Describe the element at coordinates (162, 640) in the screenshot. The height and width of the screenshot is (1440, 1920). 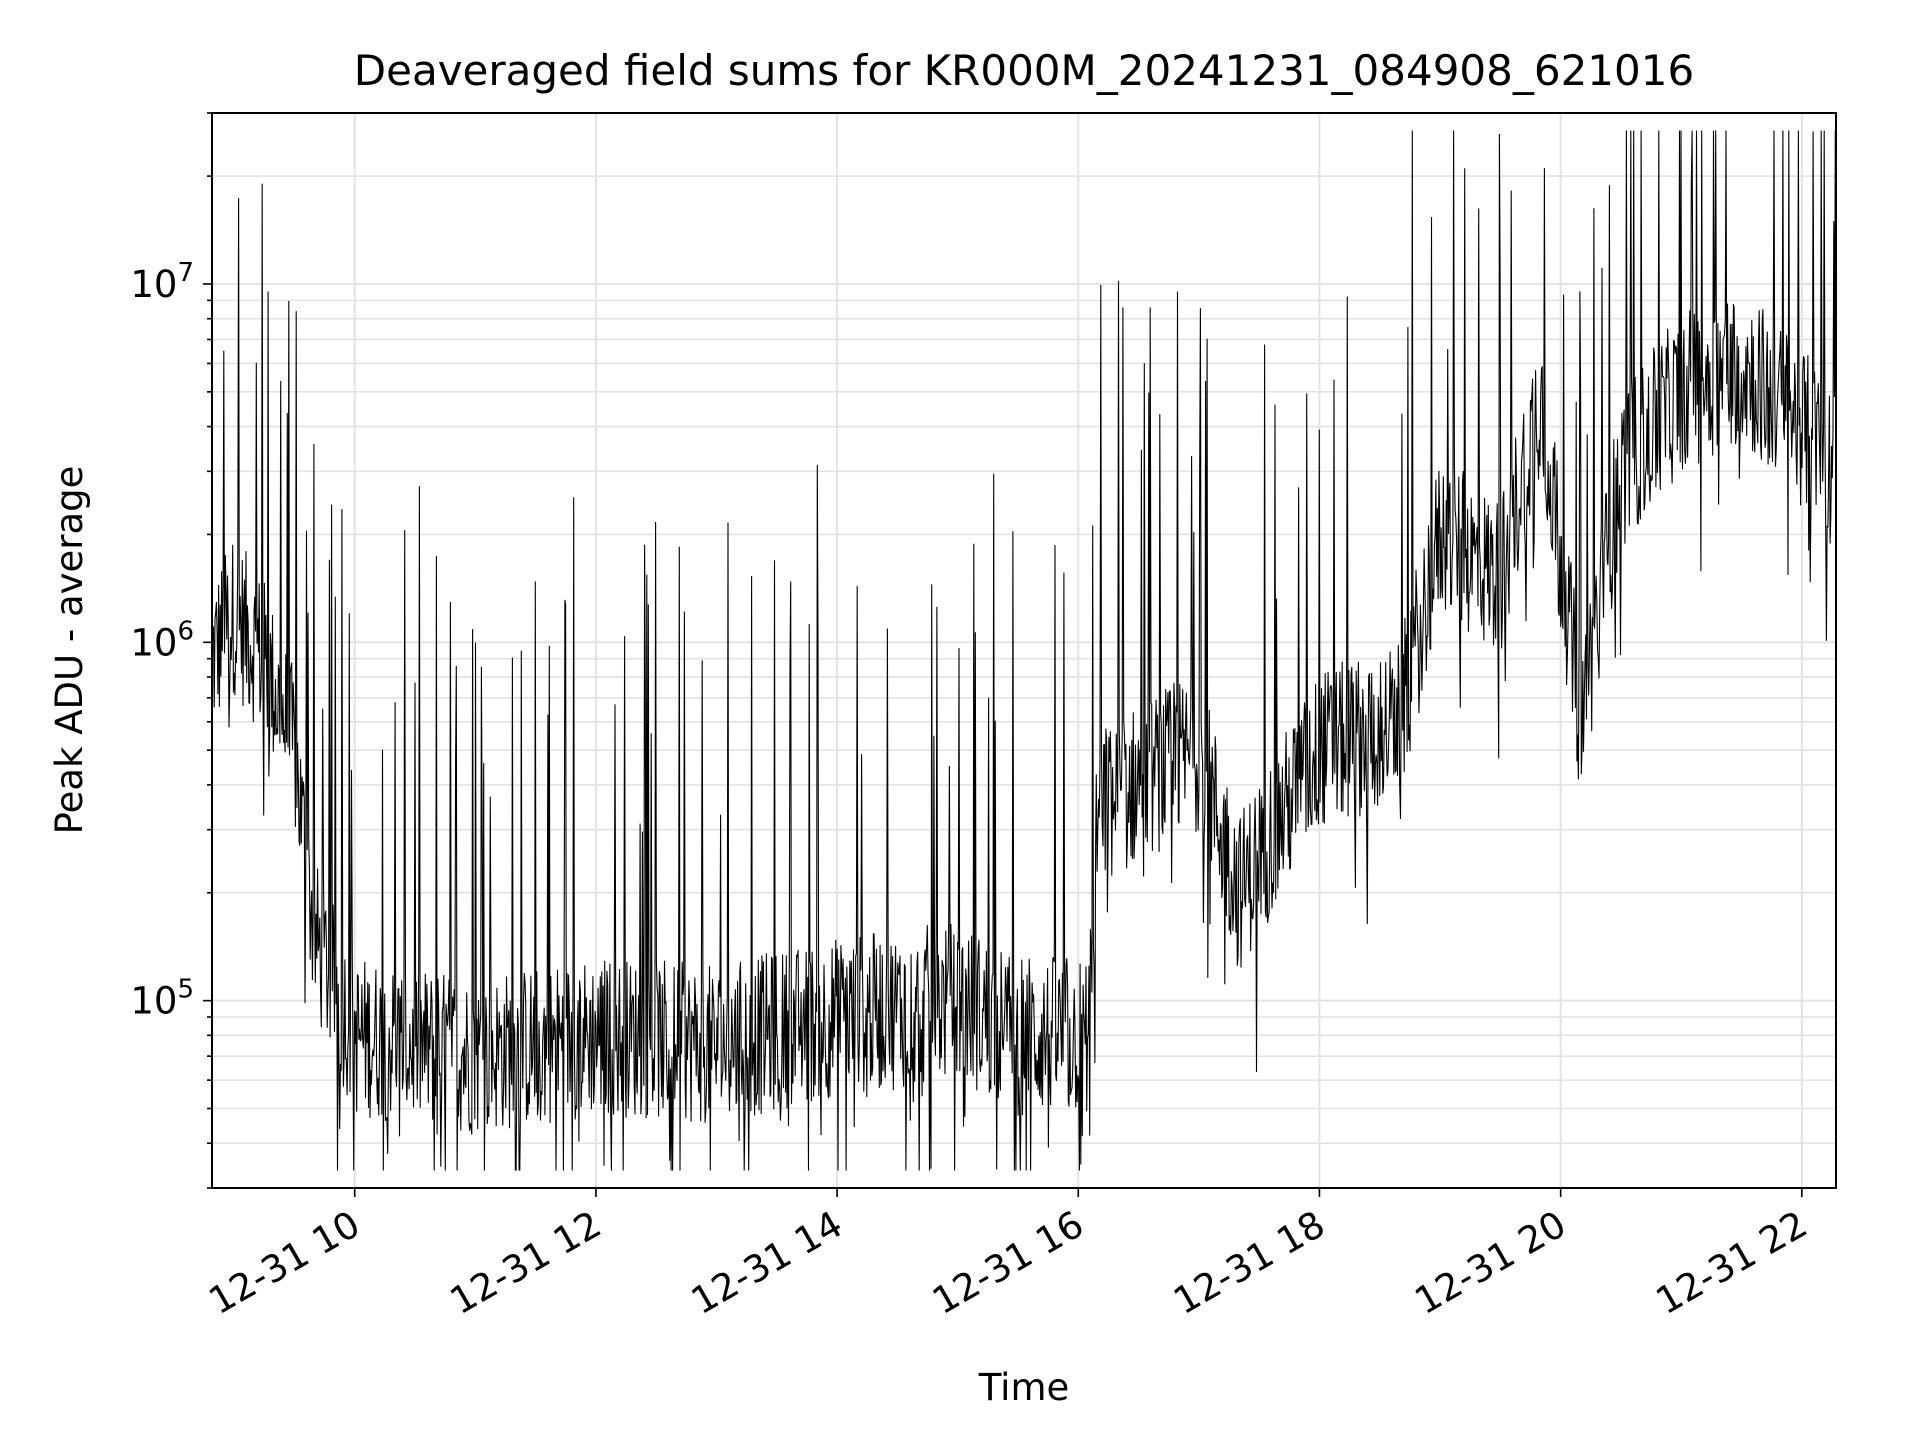
I see `y-tick-label: 106` at that location.